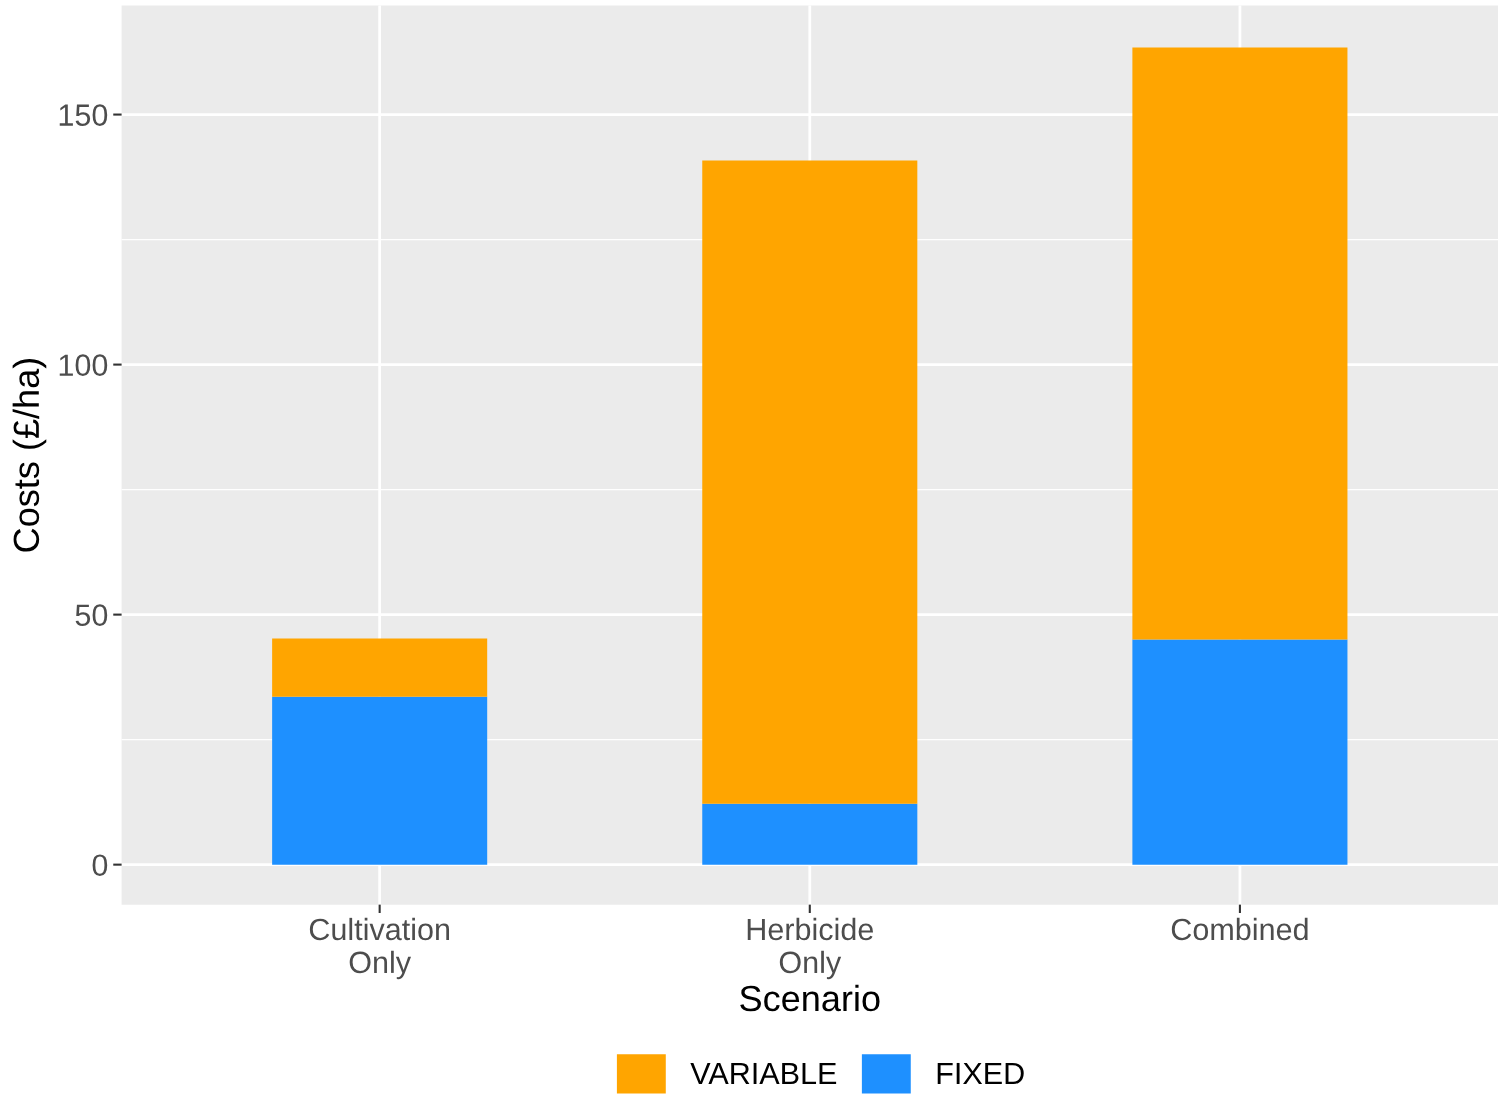 Image resolution: width=1501 pixels, height=1110 pixels. Describe the element at coordinates (83, 115) in the screenshot. I see `y-tick-label: 150` at that location.